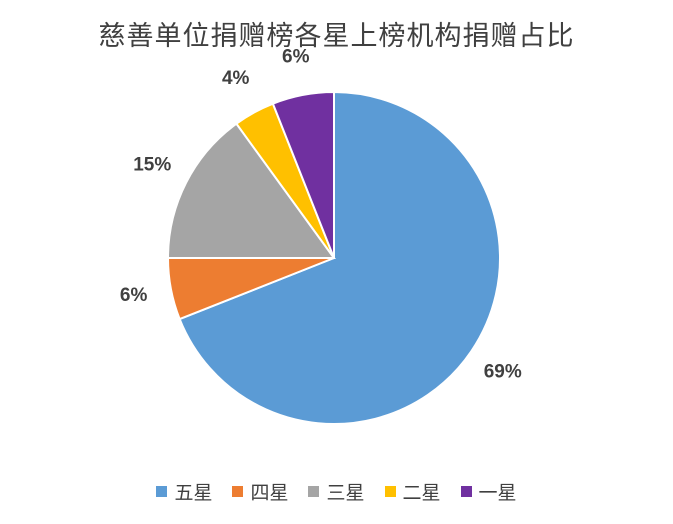 The width and height of the screenshot is (673, 524). Describe the element at coordinates (269, 493) in the screenshot. I see `legend-label: 四星` at that location.